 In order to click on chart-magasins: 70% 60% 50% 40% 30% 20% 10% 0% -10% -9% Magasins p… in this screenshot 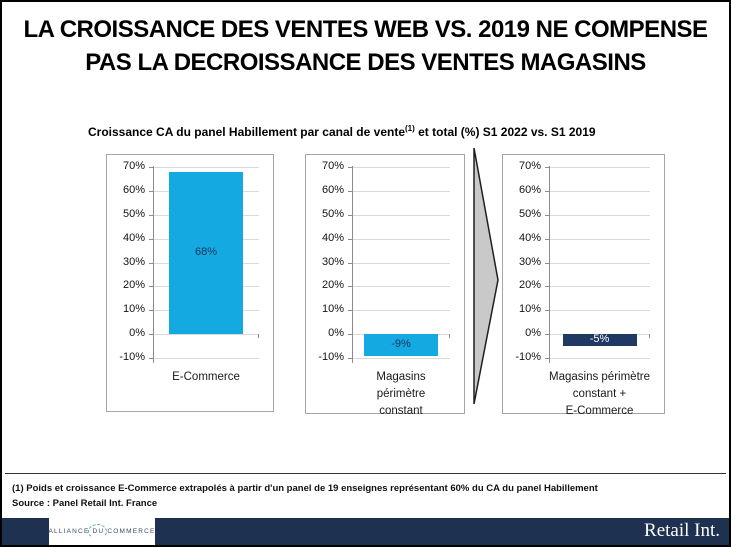, I will do `click(385, 285)`.